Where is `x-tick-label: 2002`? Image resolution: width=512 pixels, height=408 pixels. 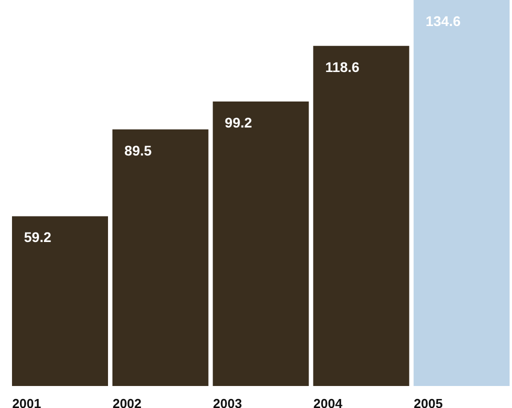
x-tick-label: 2002 is located at coordinates (127, 402).